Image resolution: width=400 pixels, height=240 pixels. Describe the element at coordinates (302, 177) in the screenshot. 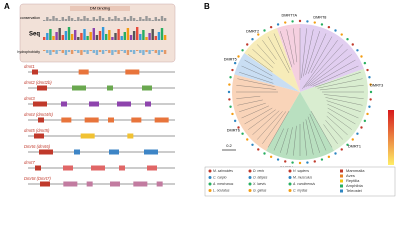

I see `species-name: M. musculus` at that location.